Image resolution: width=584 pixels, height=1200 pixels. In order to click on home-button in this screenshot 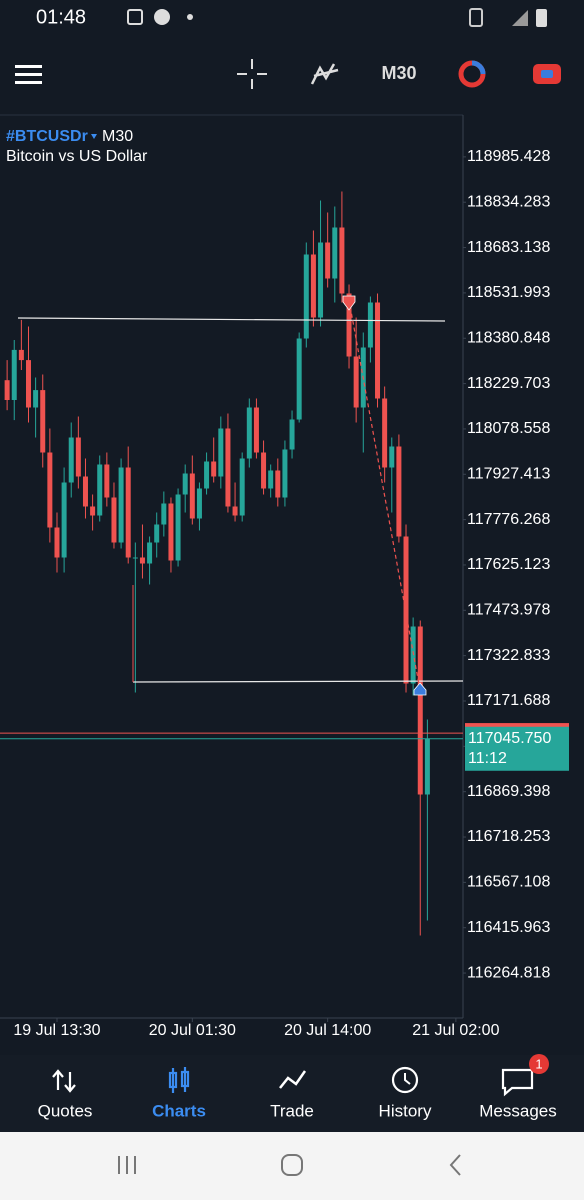, I will do `click(292, 1165)`.